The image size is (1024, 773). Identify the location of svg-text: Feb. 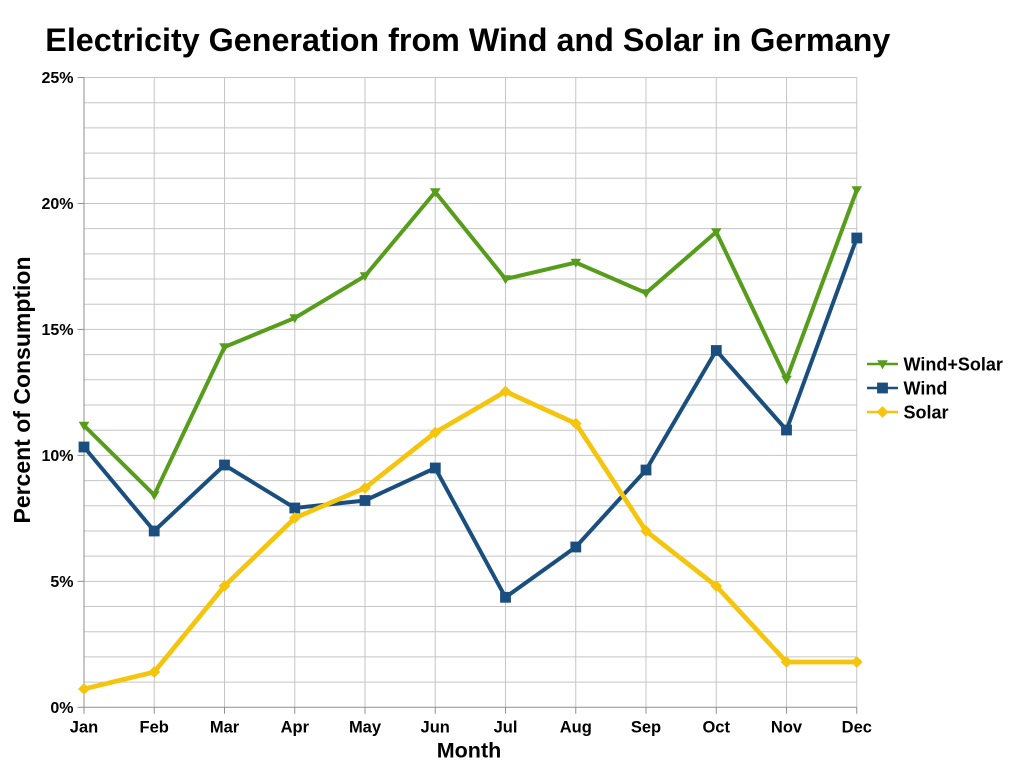
(154, 728).